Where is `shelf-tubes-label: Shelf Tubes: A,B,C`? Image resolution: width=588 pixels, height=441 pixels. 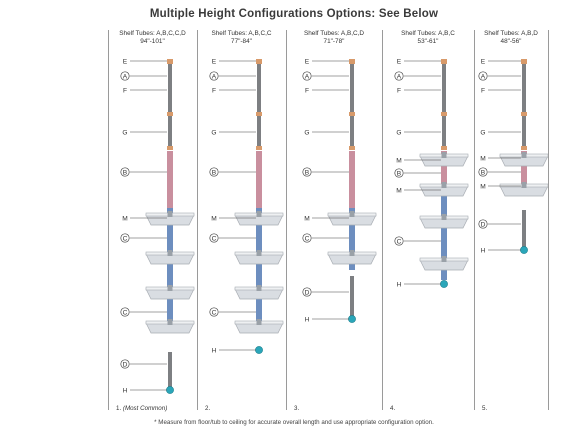 shelf-tubes-label: Shelf Tubes: A,B,C is located at coordinates (428, 33).